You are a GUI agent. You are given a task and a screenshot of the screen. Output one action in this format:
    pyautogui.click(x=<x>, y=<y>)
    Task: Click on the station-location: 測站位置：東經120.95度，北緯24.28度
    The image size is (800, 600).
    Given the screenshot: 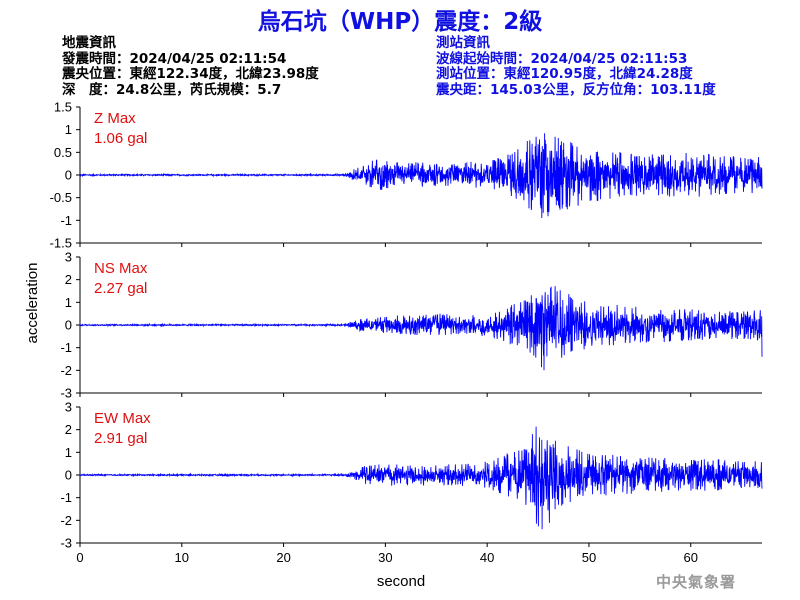 What is the action you would take?
    pyautogui.click(x=564, y=74)
    